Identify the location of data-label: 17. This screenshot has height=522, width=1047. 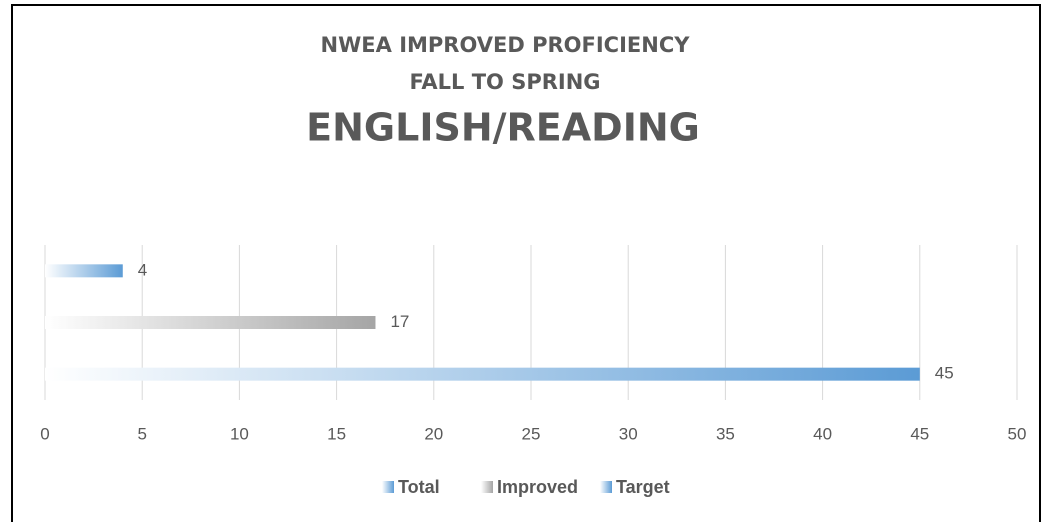
(399, 321).